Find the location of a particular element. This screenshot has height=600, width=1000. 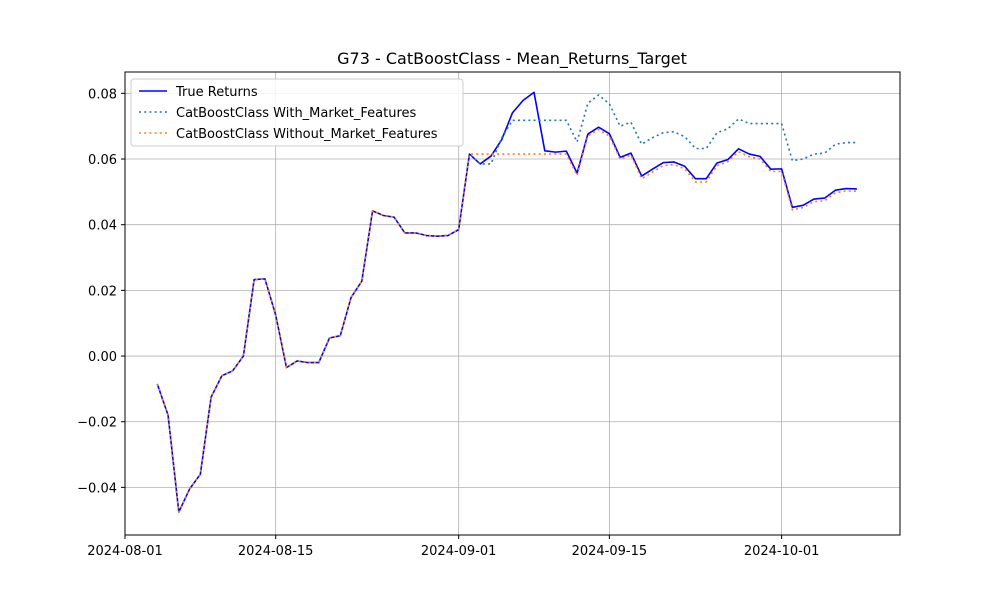

y-tick-label: 0.06 is located at coordinates (102, 160).